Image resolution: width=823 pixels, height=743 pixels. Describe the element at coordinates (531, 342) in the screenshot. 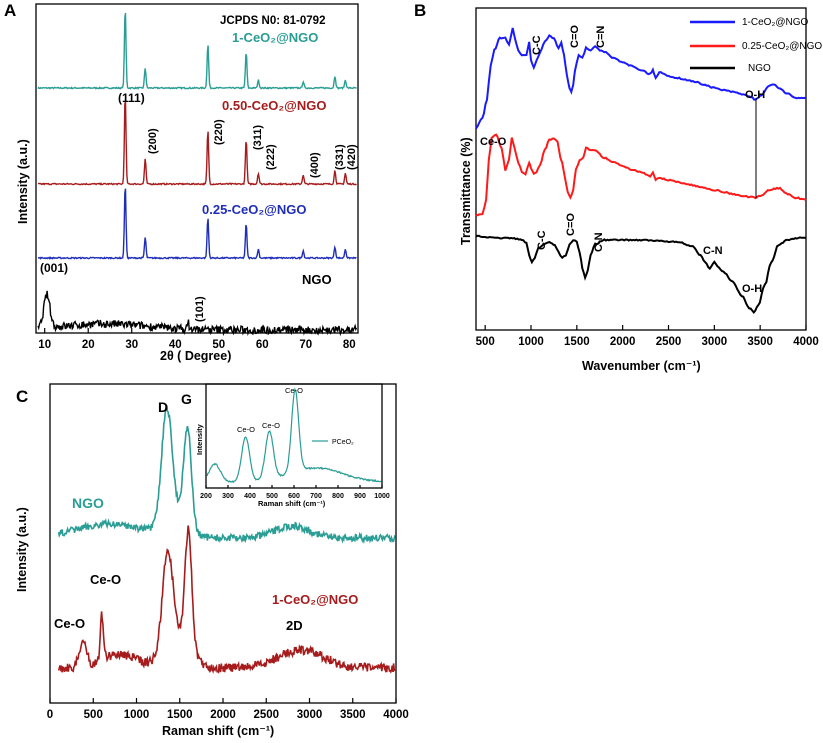

I see `panel-b-ticklabel-1000: 1000` at that location.